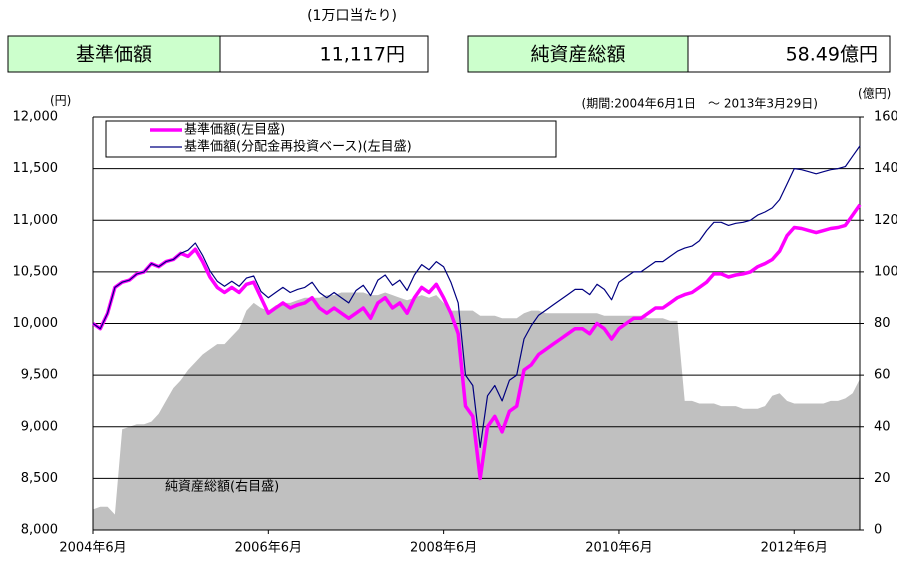  What do you see at coordinates (885, 168) in the screenshot?
I see `y2-tick-label: 140` at bounding box center [885, 168].